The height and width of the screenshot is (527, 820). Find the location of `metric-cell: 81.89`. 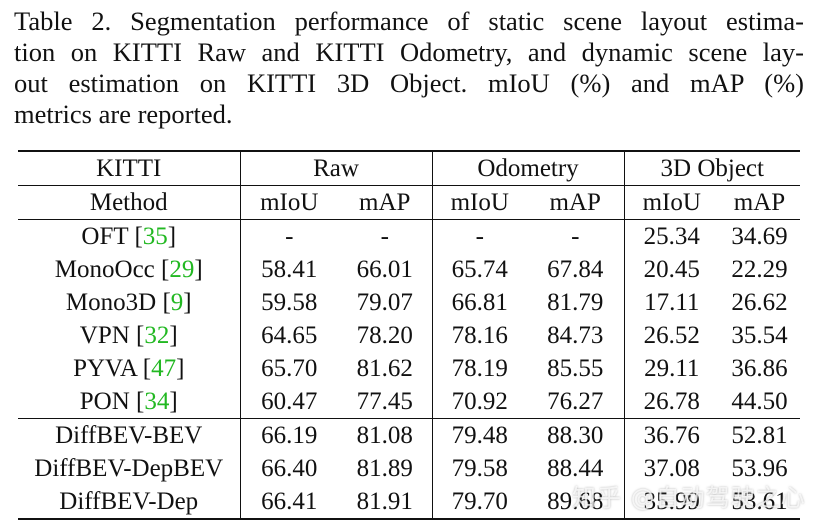

metric-cell: 81.89 is located at coordinates (385, 468).